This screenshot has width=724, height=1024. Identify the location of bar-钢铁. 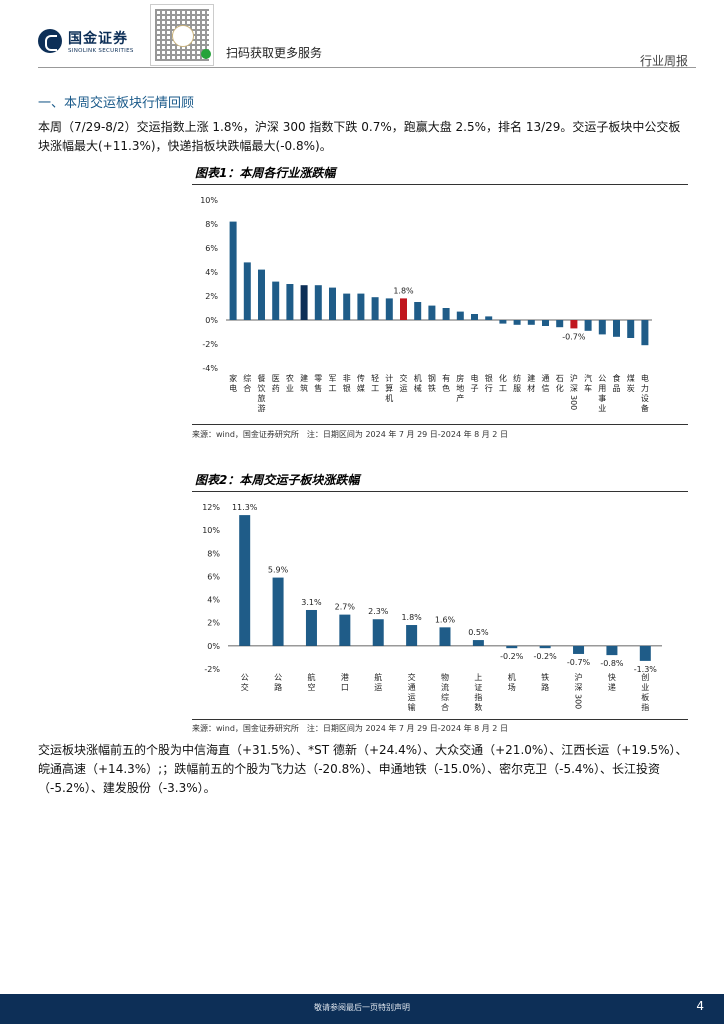
(432, 312).